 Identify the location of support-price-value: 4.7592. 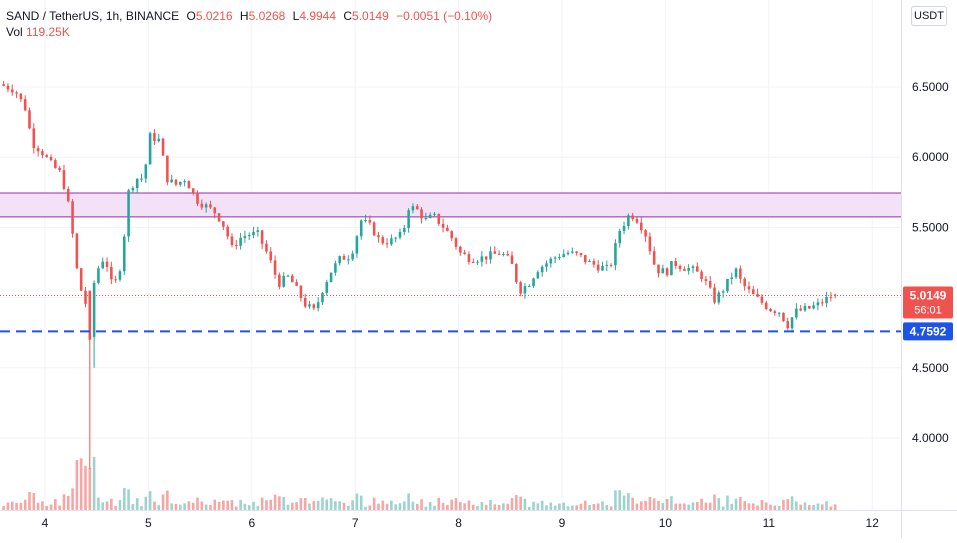
(928, 331).